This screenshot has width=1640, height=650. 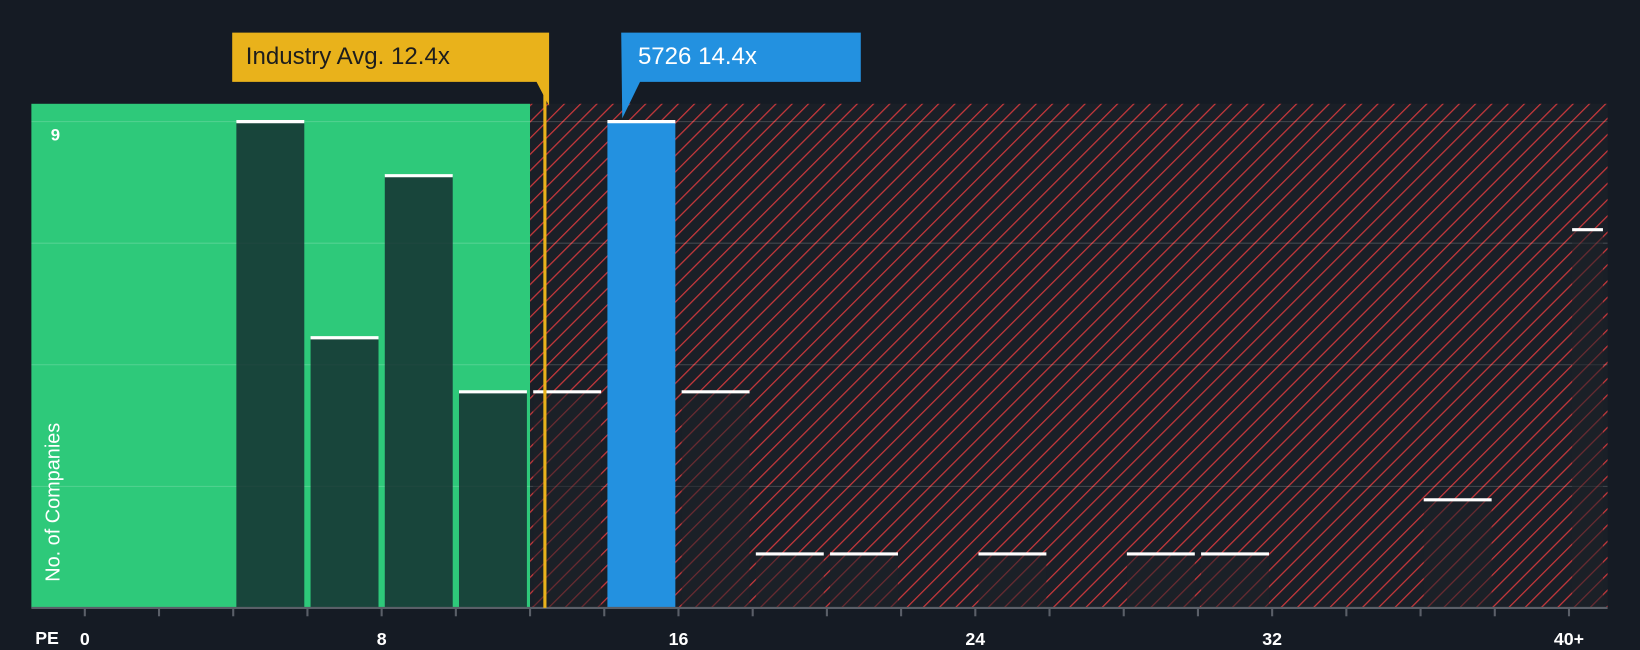 I want to click on company-callout, so click(x=741, y=75).